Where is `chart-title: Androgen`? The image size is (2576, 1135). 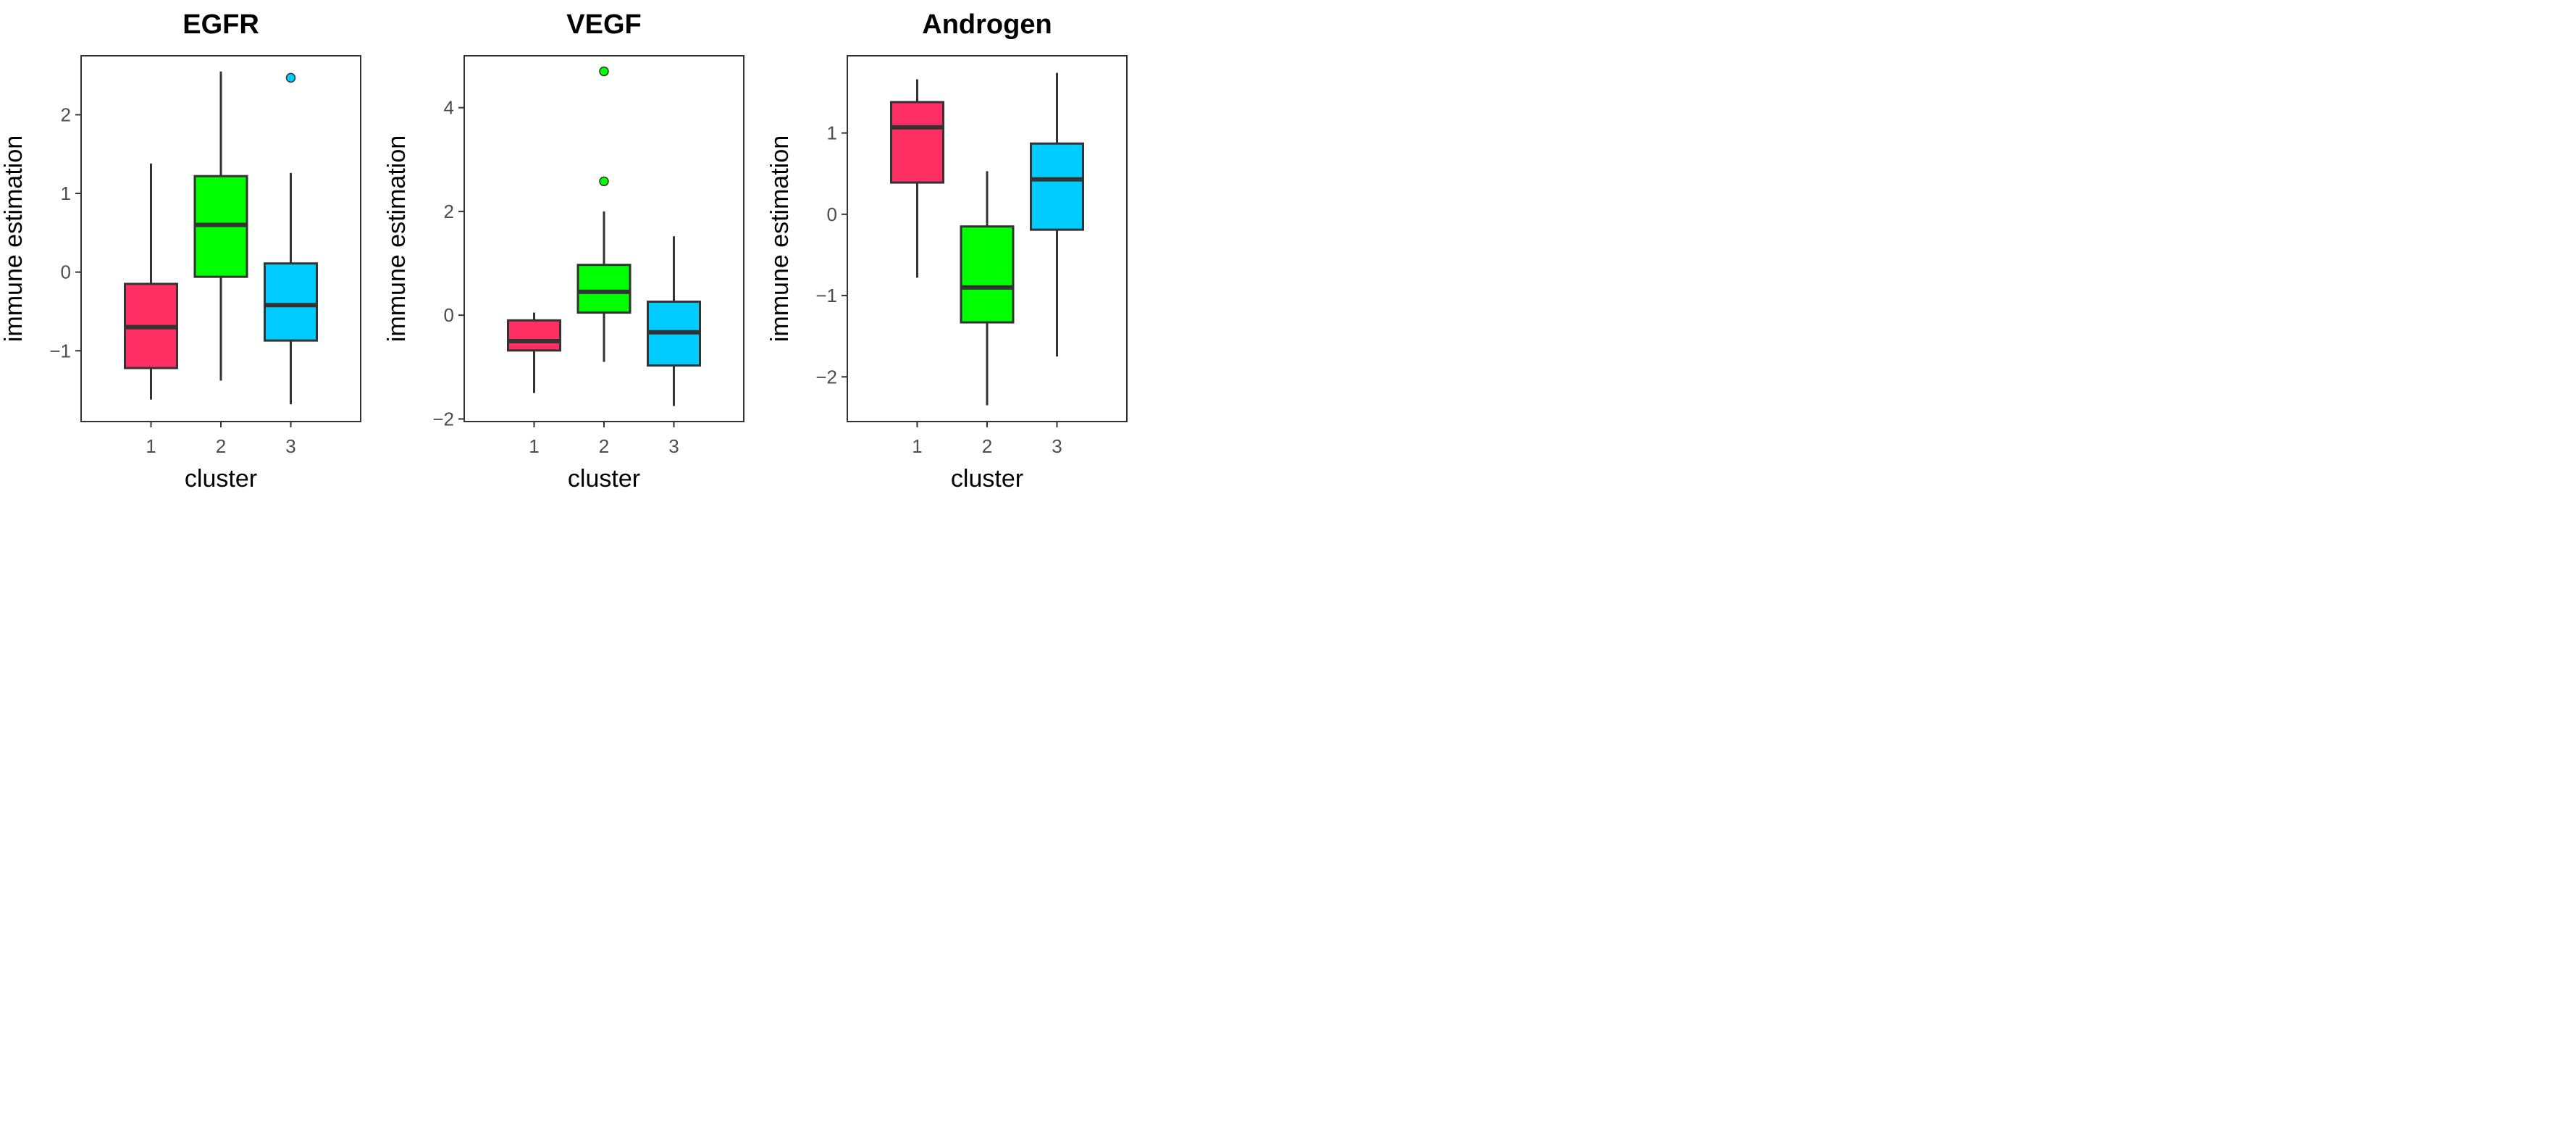
chart-title: Androgen is located at coordinates (987, 24).